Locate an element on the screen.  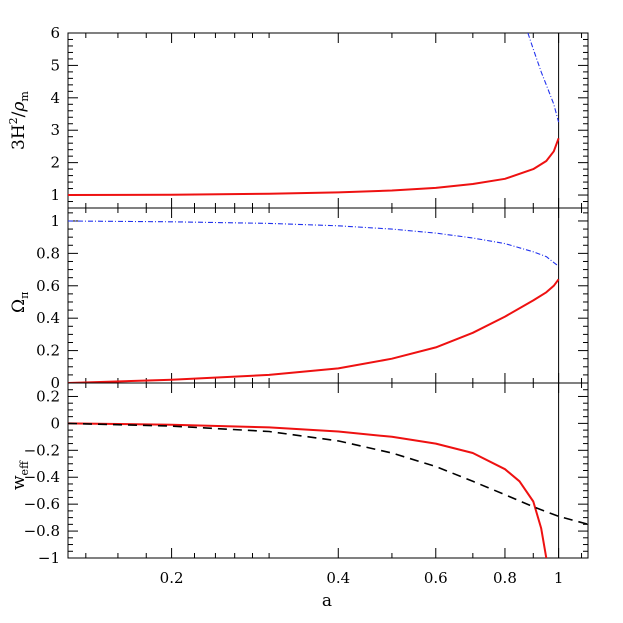
y-tick-label: −0.2 is located at coordinates (42, 450).